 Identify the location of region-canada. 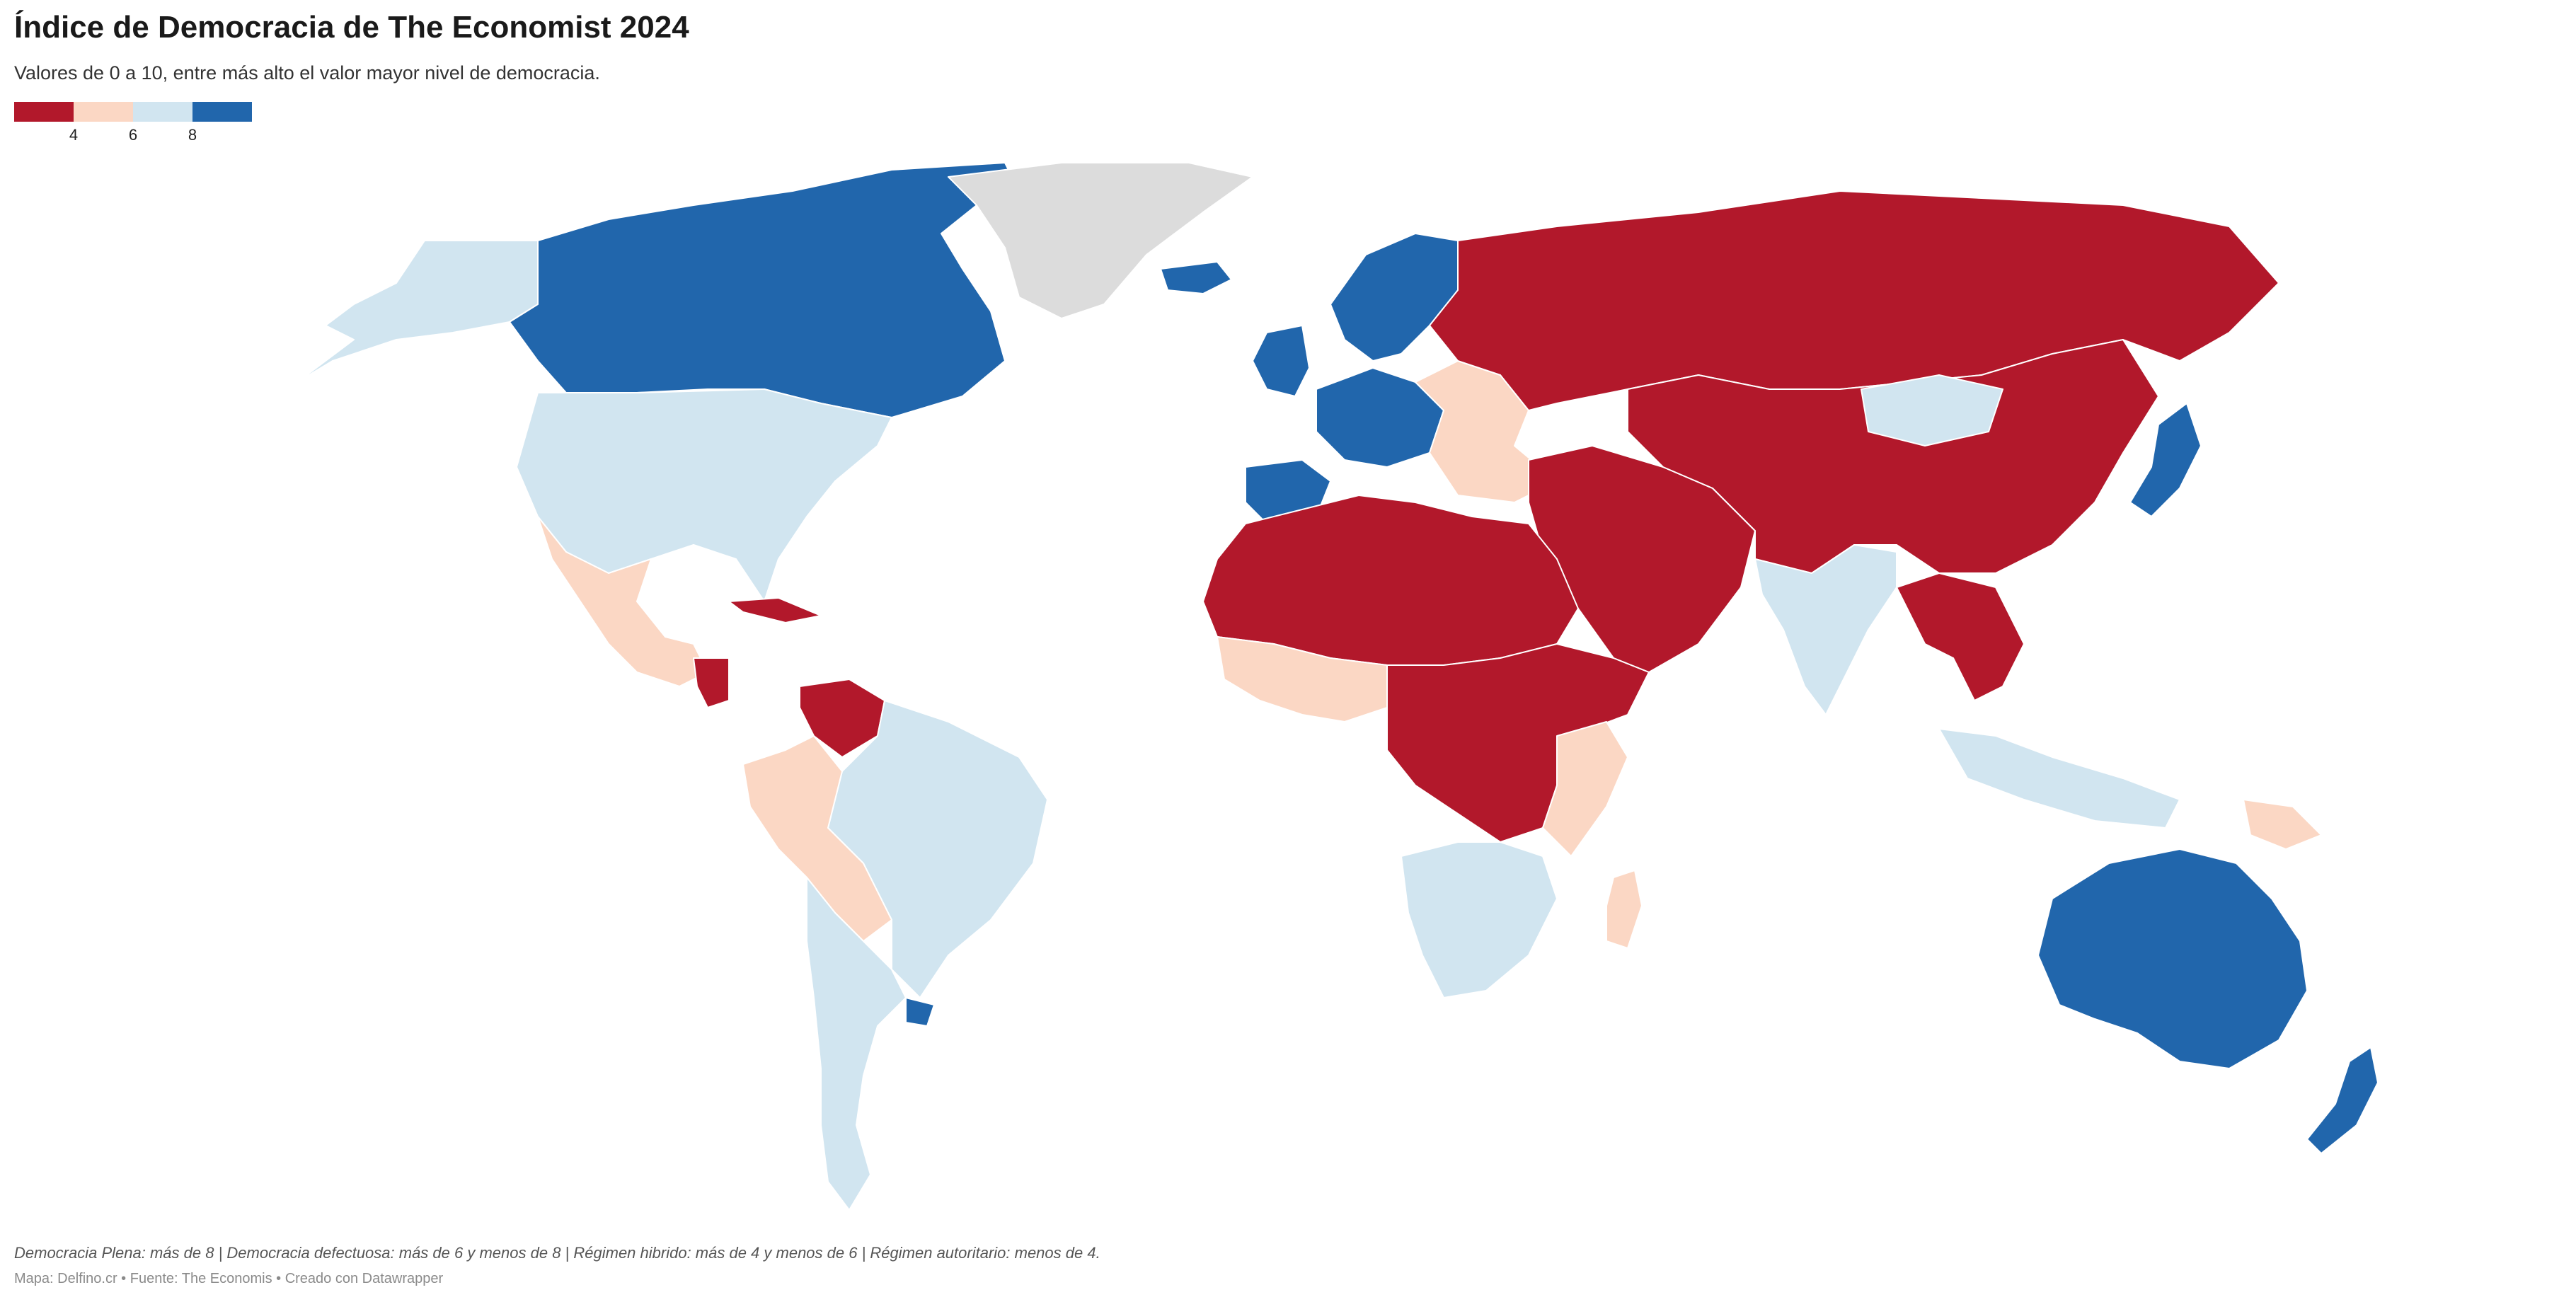
(764, 290).